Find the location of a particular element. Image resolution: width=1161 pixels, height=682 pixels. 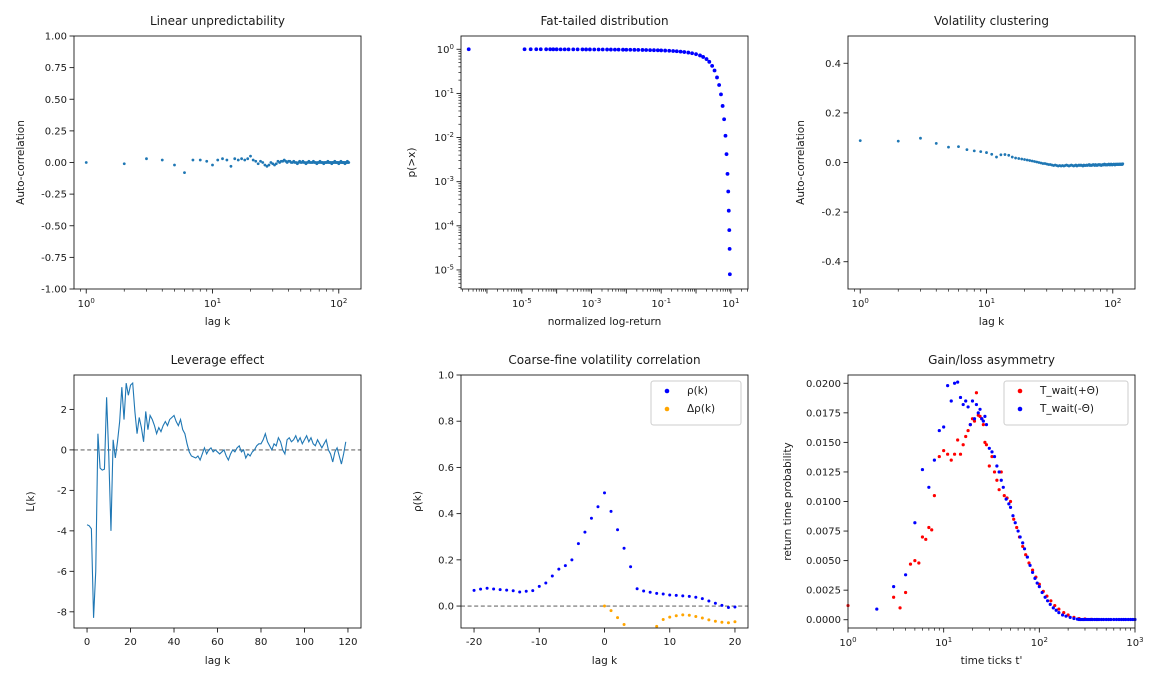

svg-text: 0.00 is located at coordinates (56, 163).